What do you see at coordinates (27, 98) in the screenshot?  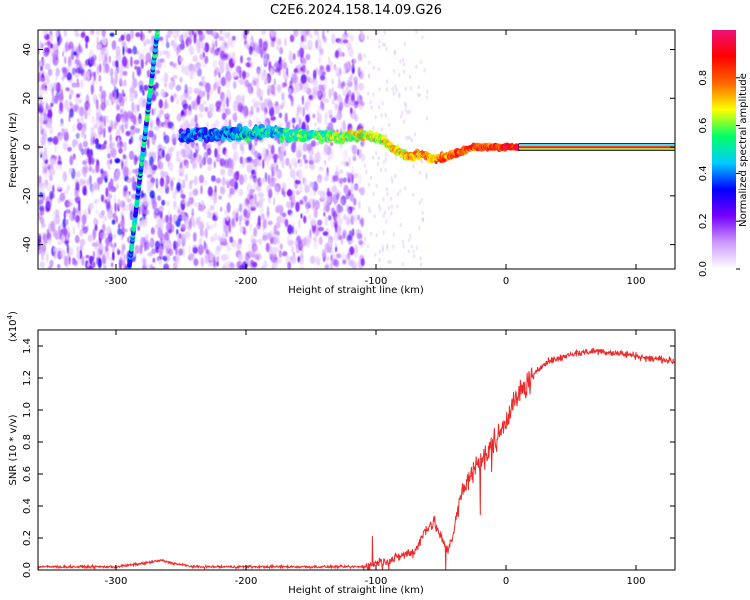 I see `y-tick-label: 20` at bounding box center [27, 98].